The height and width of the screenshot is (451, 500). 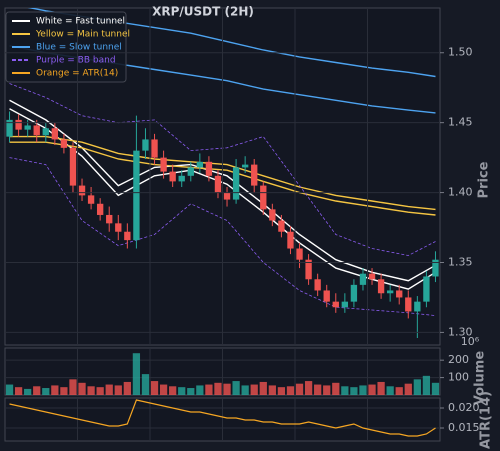 I want to click on y-tick-label: 1.45, so click(x=460, y=122).